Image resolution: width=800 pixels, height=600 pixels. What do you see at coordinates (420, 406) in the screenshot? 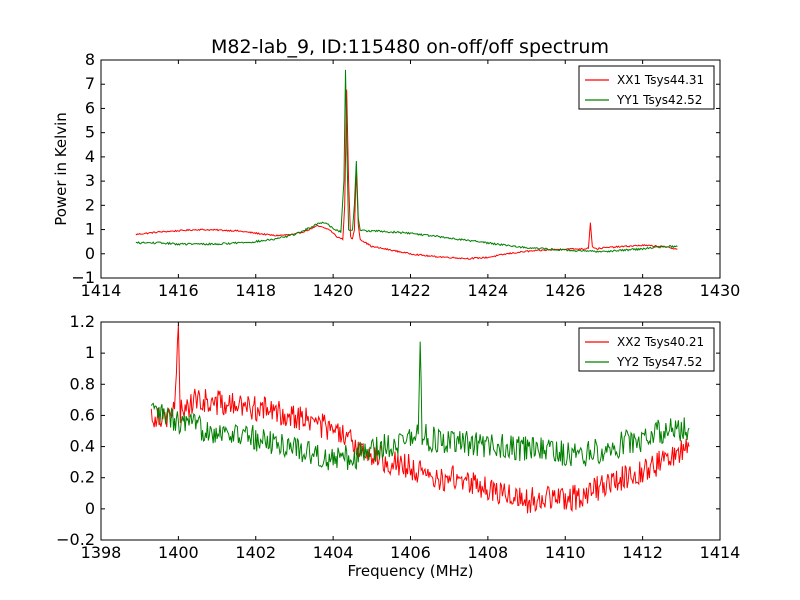
I see `series-line-yy-bottom` at bounding box center [420, 406].